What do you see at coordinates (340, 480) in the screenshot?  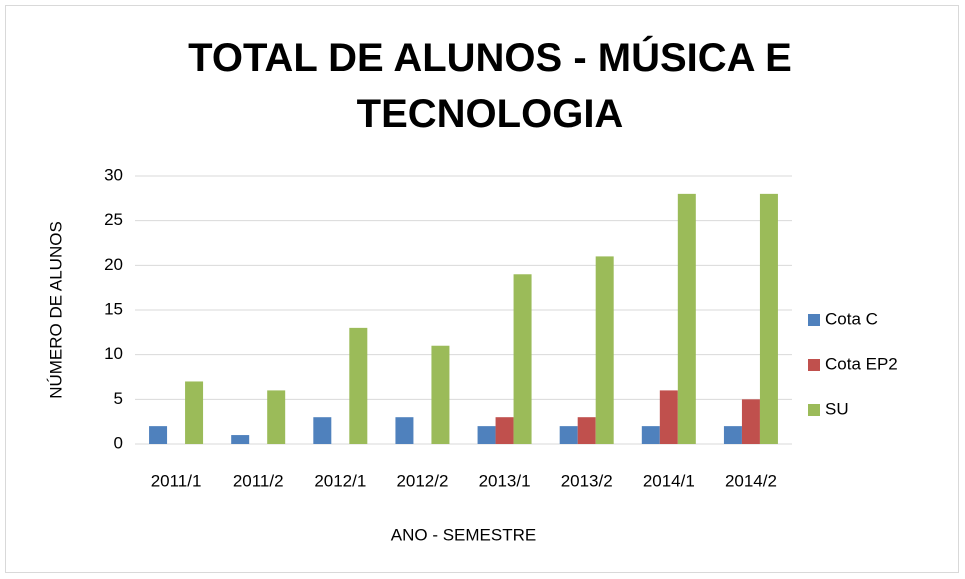 I see `x-tick-label: 2012/1` at bounding box center [340, 480].